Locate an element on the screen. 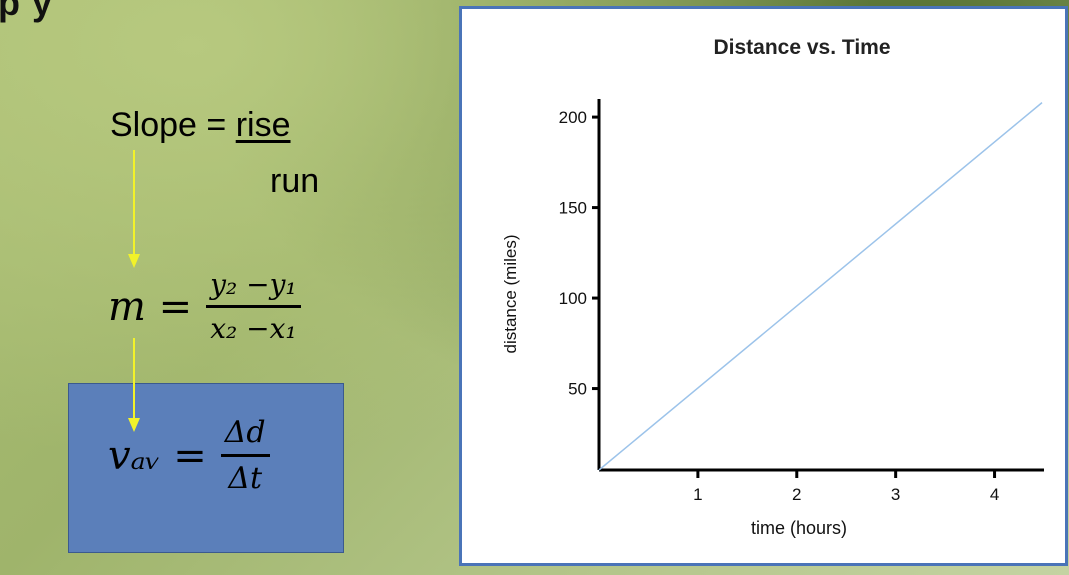 The height and width of the screenshot is (575, 1069). y-tick-label: 200 is located at coordinates (573, 117).